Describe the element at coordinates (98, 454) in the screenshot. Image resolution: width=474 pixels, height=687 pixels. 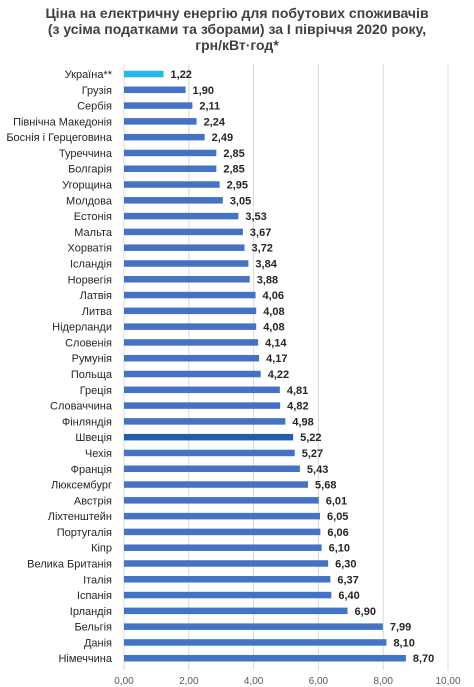
I see `category-label: Чехія` at that location.